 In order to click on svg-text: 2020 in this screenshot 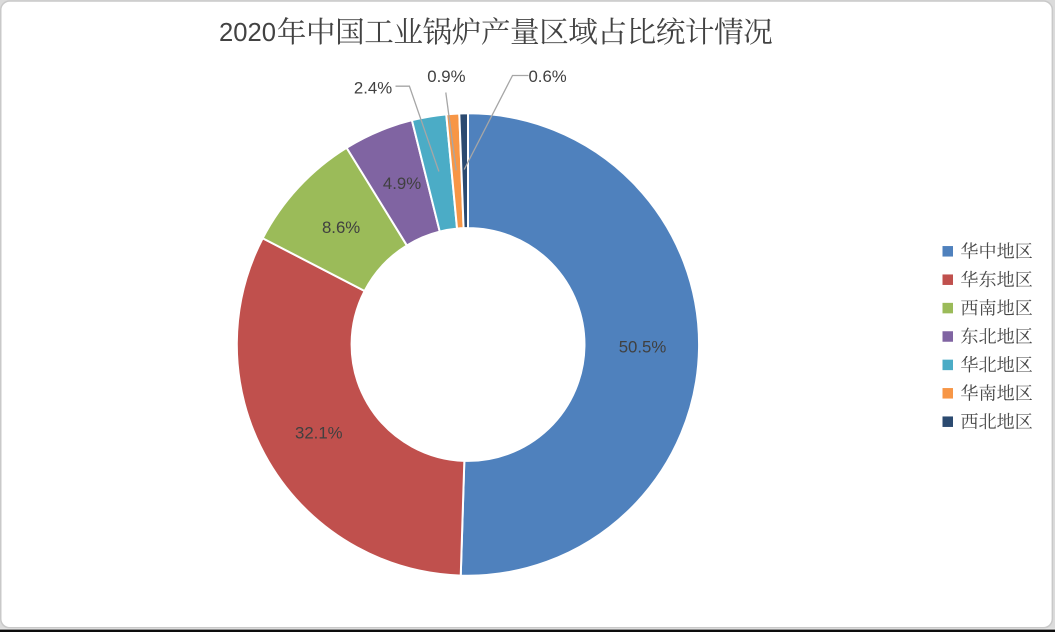, I will do `click(247, 33)`.